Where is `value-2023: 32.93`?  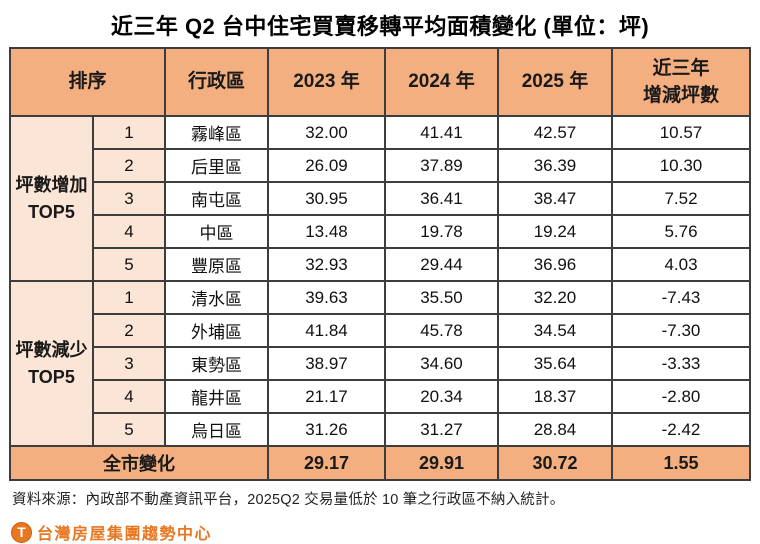 value-2023: 32.93 is located at coordinates (326, 264).